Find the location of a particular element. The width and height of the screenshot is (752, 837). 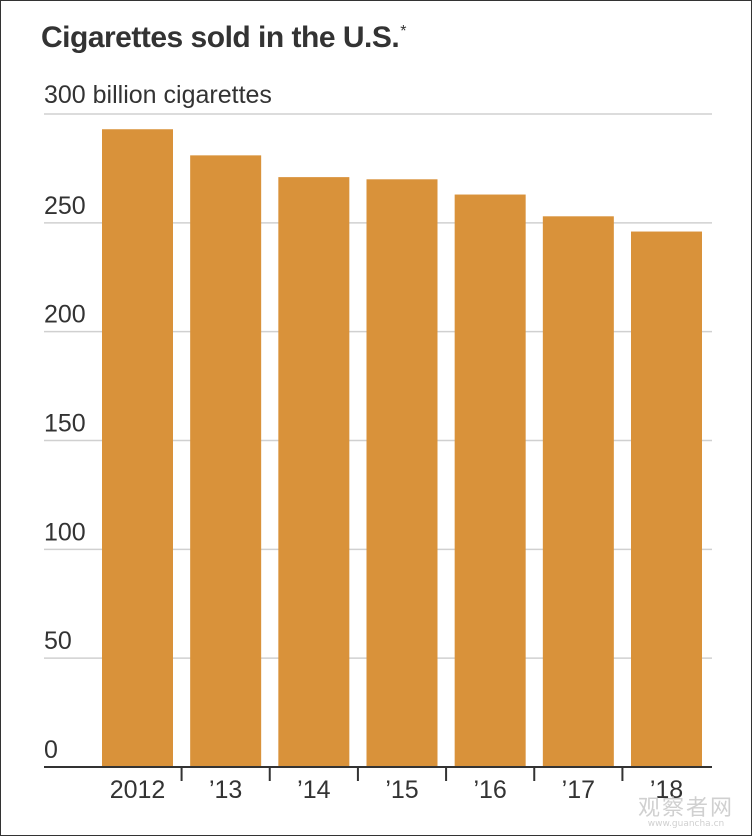

y-tick-label-50: 50 is located at coordinates (58, 641).